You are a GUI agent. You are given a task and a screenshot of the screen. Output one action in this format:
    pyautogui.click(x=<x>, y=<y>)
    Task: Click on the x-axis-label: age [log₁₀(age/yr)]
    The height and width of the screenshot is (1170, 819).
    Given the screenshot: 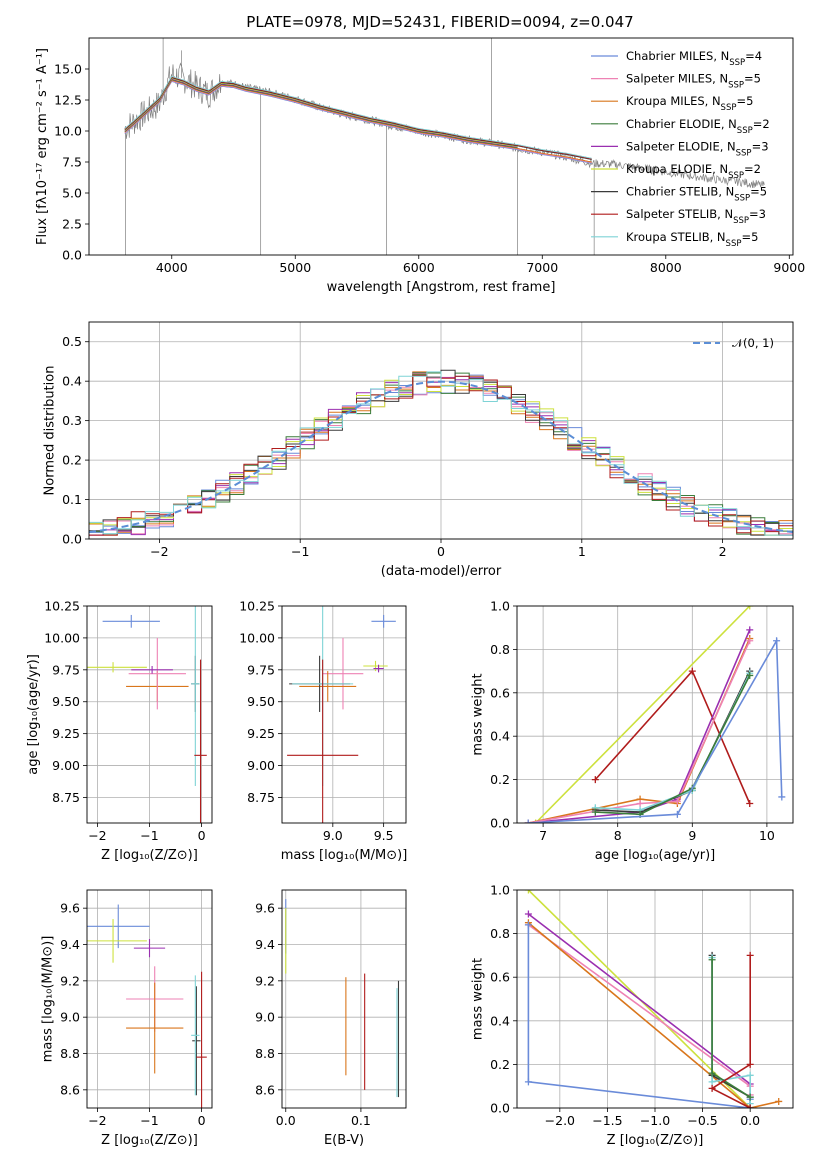 What is the action you would take?
    pyautogui.click(x=655, y=855)
    